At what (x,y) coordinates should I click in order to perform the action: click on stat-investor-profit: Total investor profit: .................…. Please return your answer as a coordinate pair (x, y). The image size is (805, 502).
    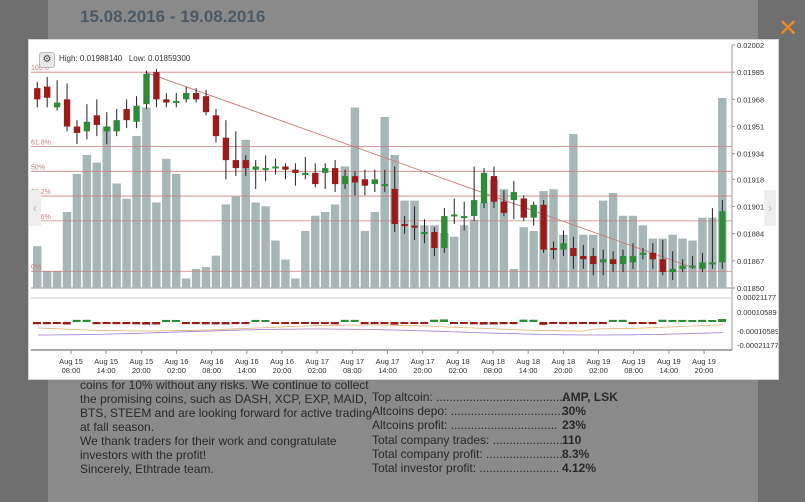
    Looking at the image, I should click on (492, 468).